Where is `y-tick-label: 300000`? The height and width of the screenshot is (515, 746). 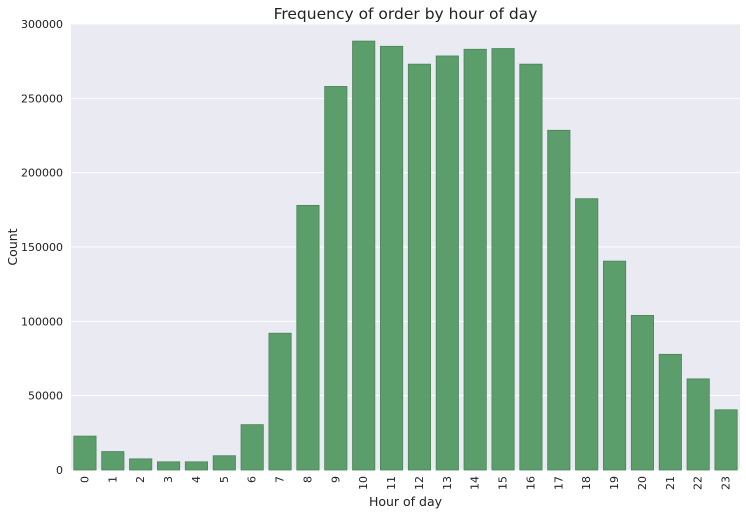 y-tick-label: 300000 is located at coordinates (42, 24).